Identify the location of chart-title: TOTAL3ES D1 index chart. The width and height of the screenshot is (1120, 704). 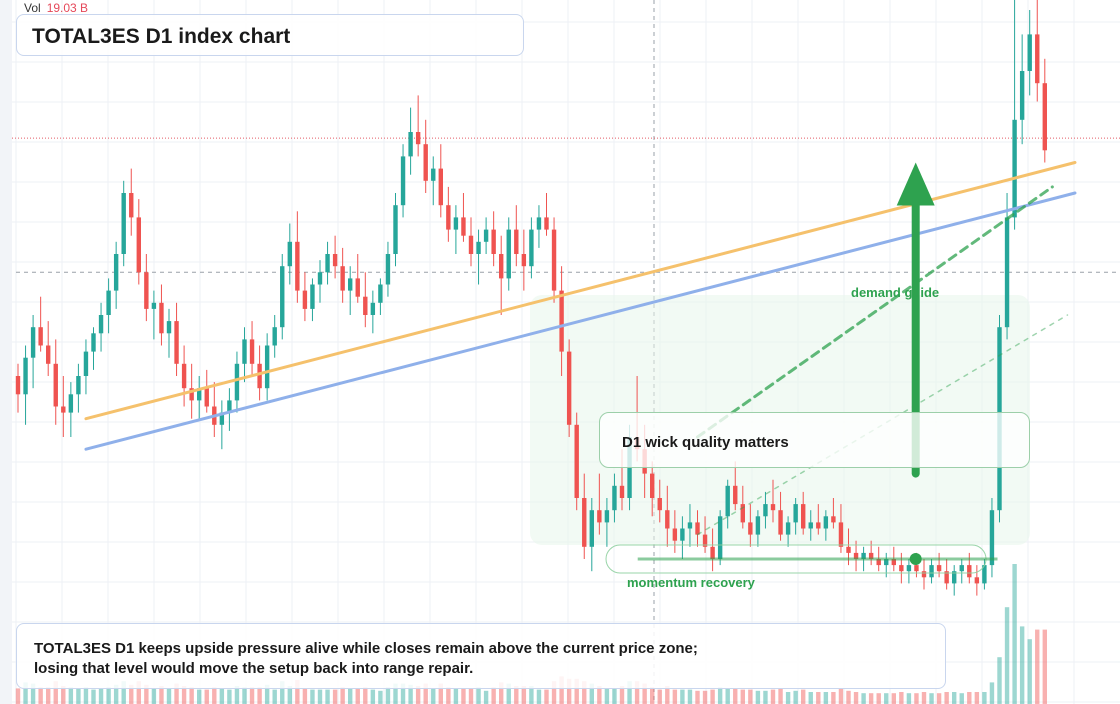
(161, 36).